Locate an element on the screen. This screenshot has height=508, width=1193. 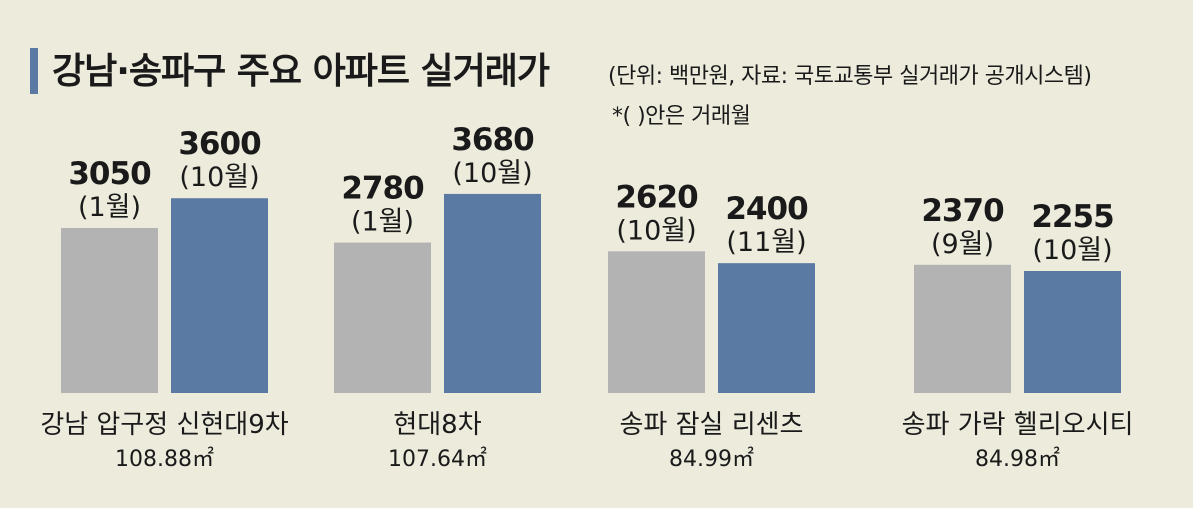
bar-month-label: (9월) is located at coordinates (962, 244).